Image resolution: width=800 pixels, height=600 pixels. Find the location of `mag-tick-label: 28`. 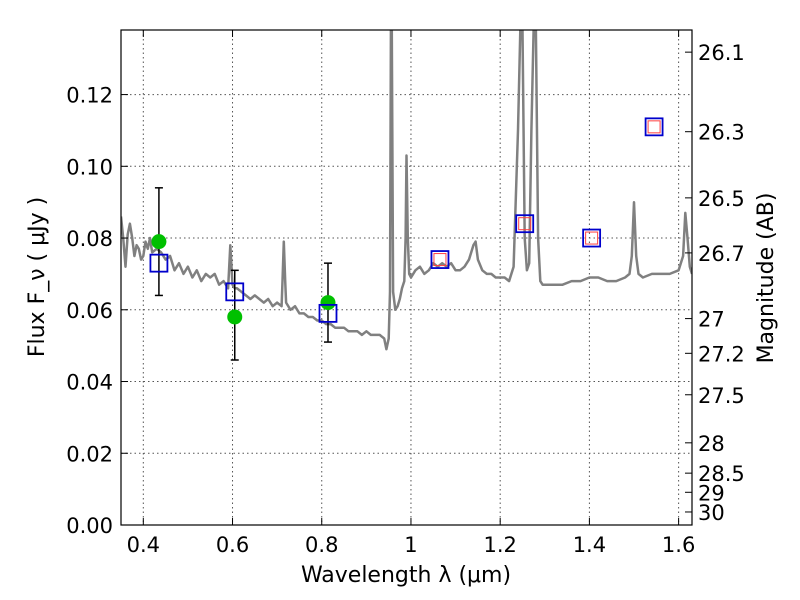

mag-tick-label: 28 is located at coordinates (711, 444).